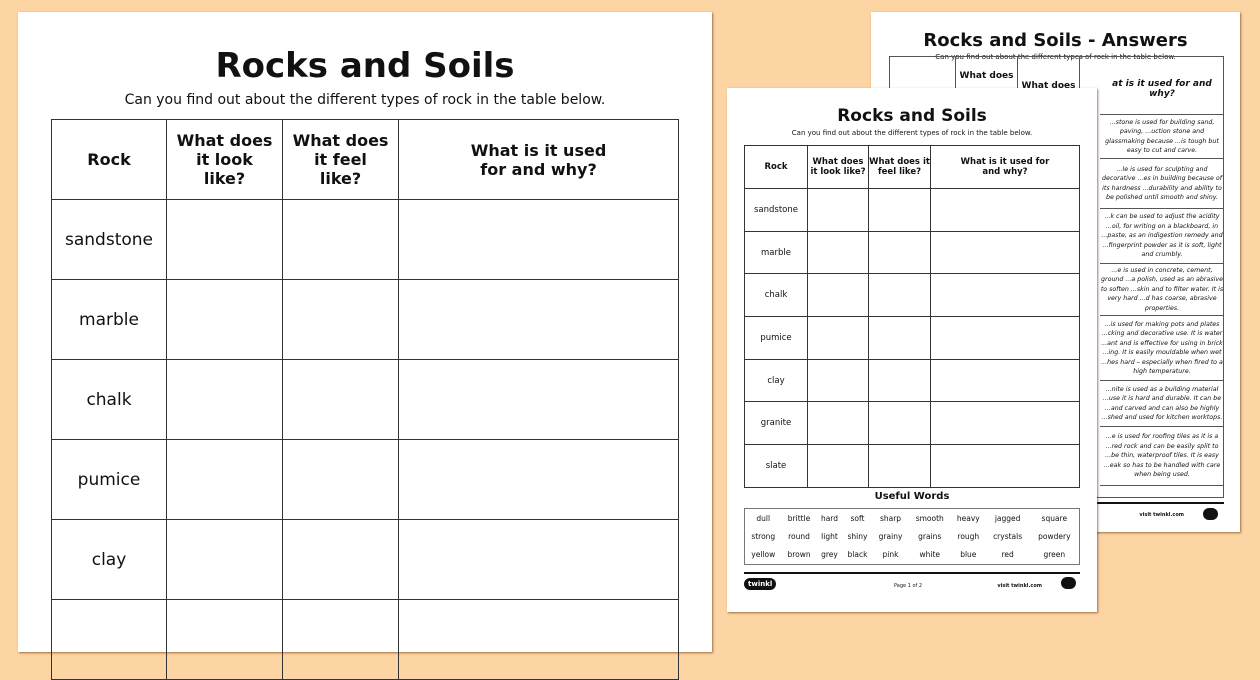 Image resolution: width=1260 pixels, height=680 pixels. Describe the element at coordinates (763, 554) in the screenshot. I see `useful-word: yellow` at that location.